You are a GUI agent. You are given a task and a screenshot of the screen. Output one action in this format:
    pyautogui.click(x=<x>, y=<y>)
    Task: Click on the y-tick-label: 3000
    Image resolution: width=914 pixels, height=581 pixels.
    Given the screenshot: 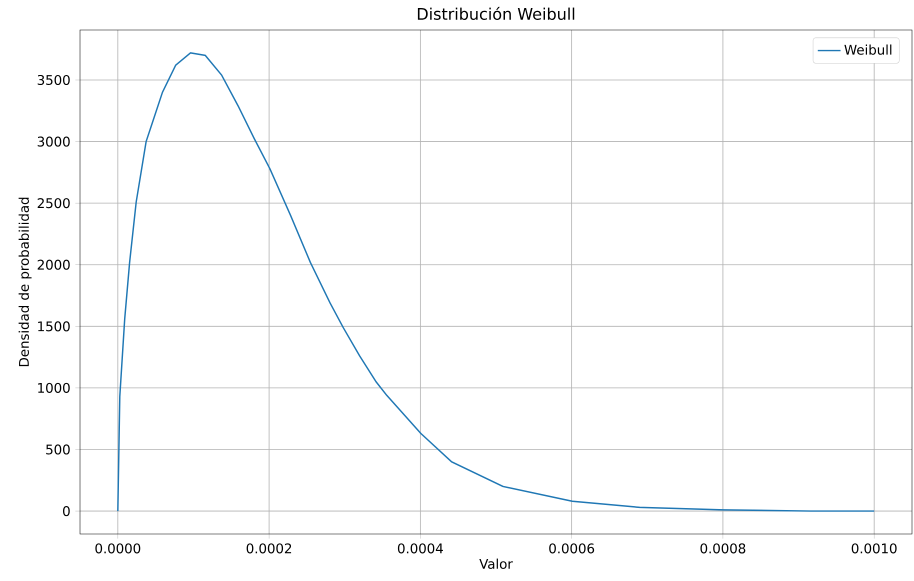 What is the action you would take?
    pyautogui.click(x=54, y=141)
    